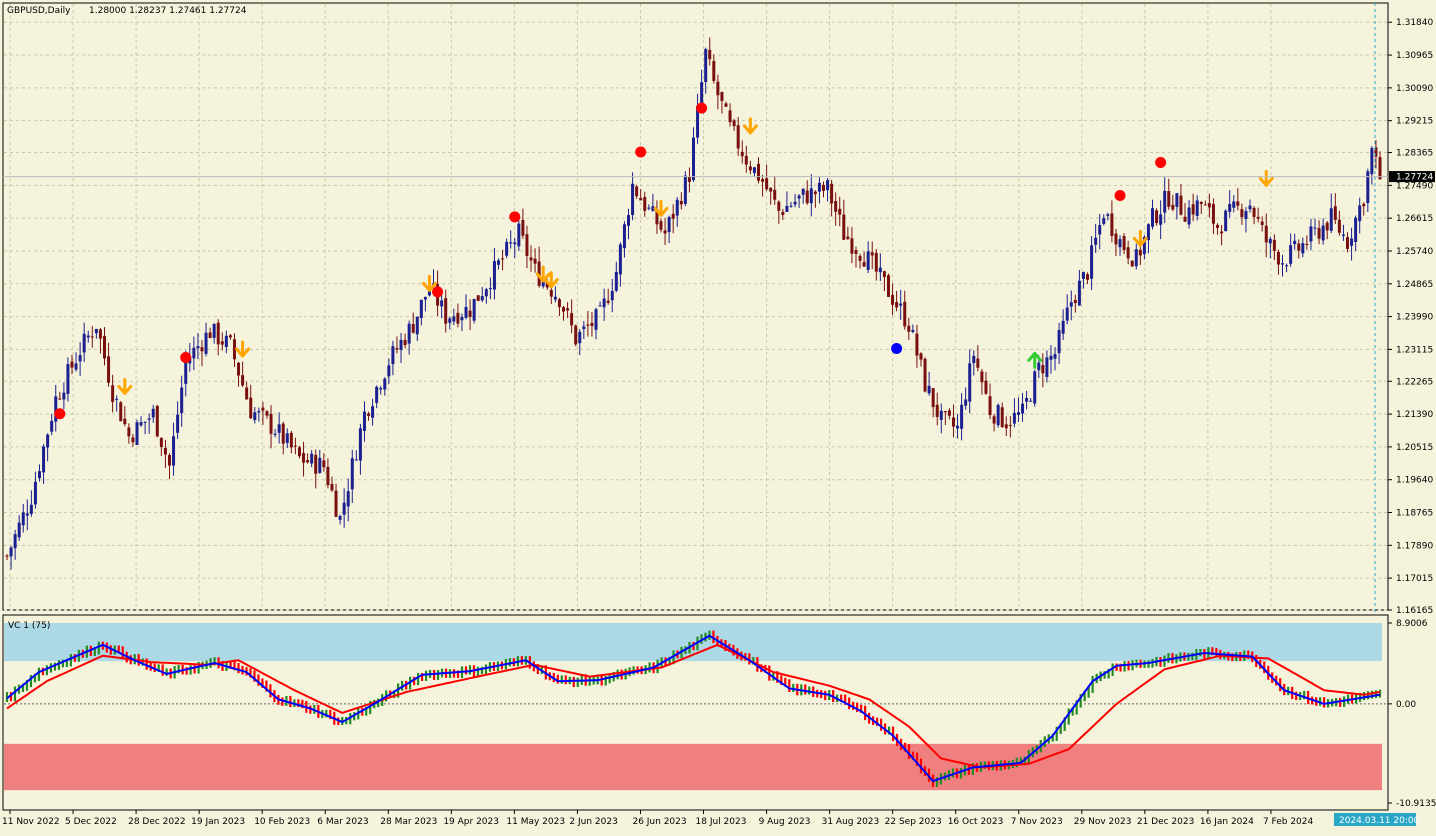  Describe the element at coordinates (693, 767) in the screenshot. I see `oversold-zone` at that location.